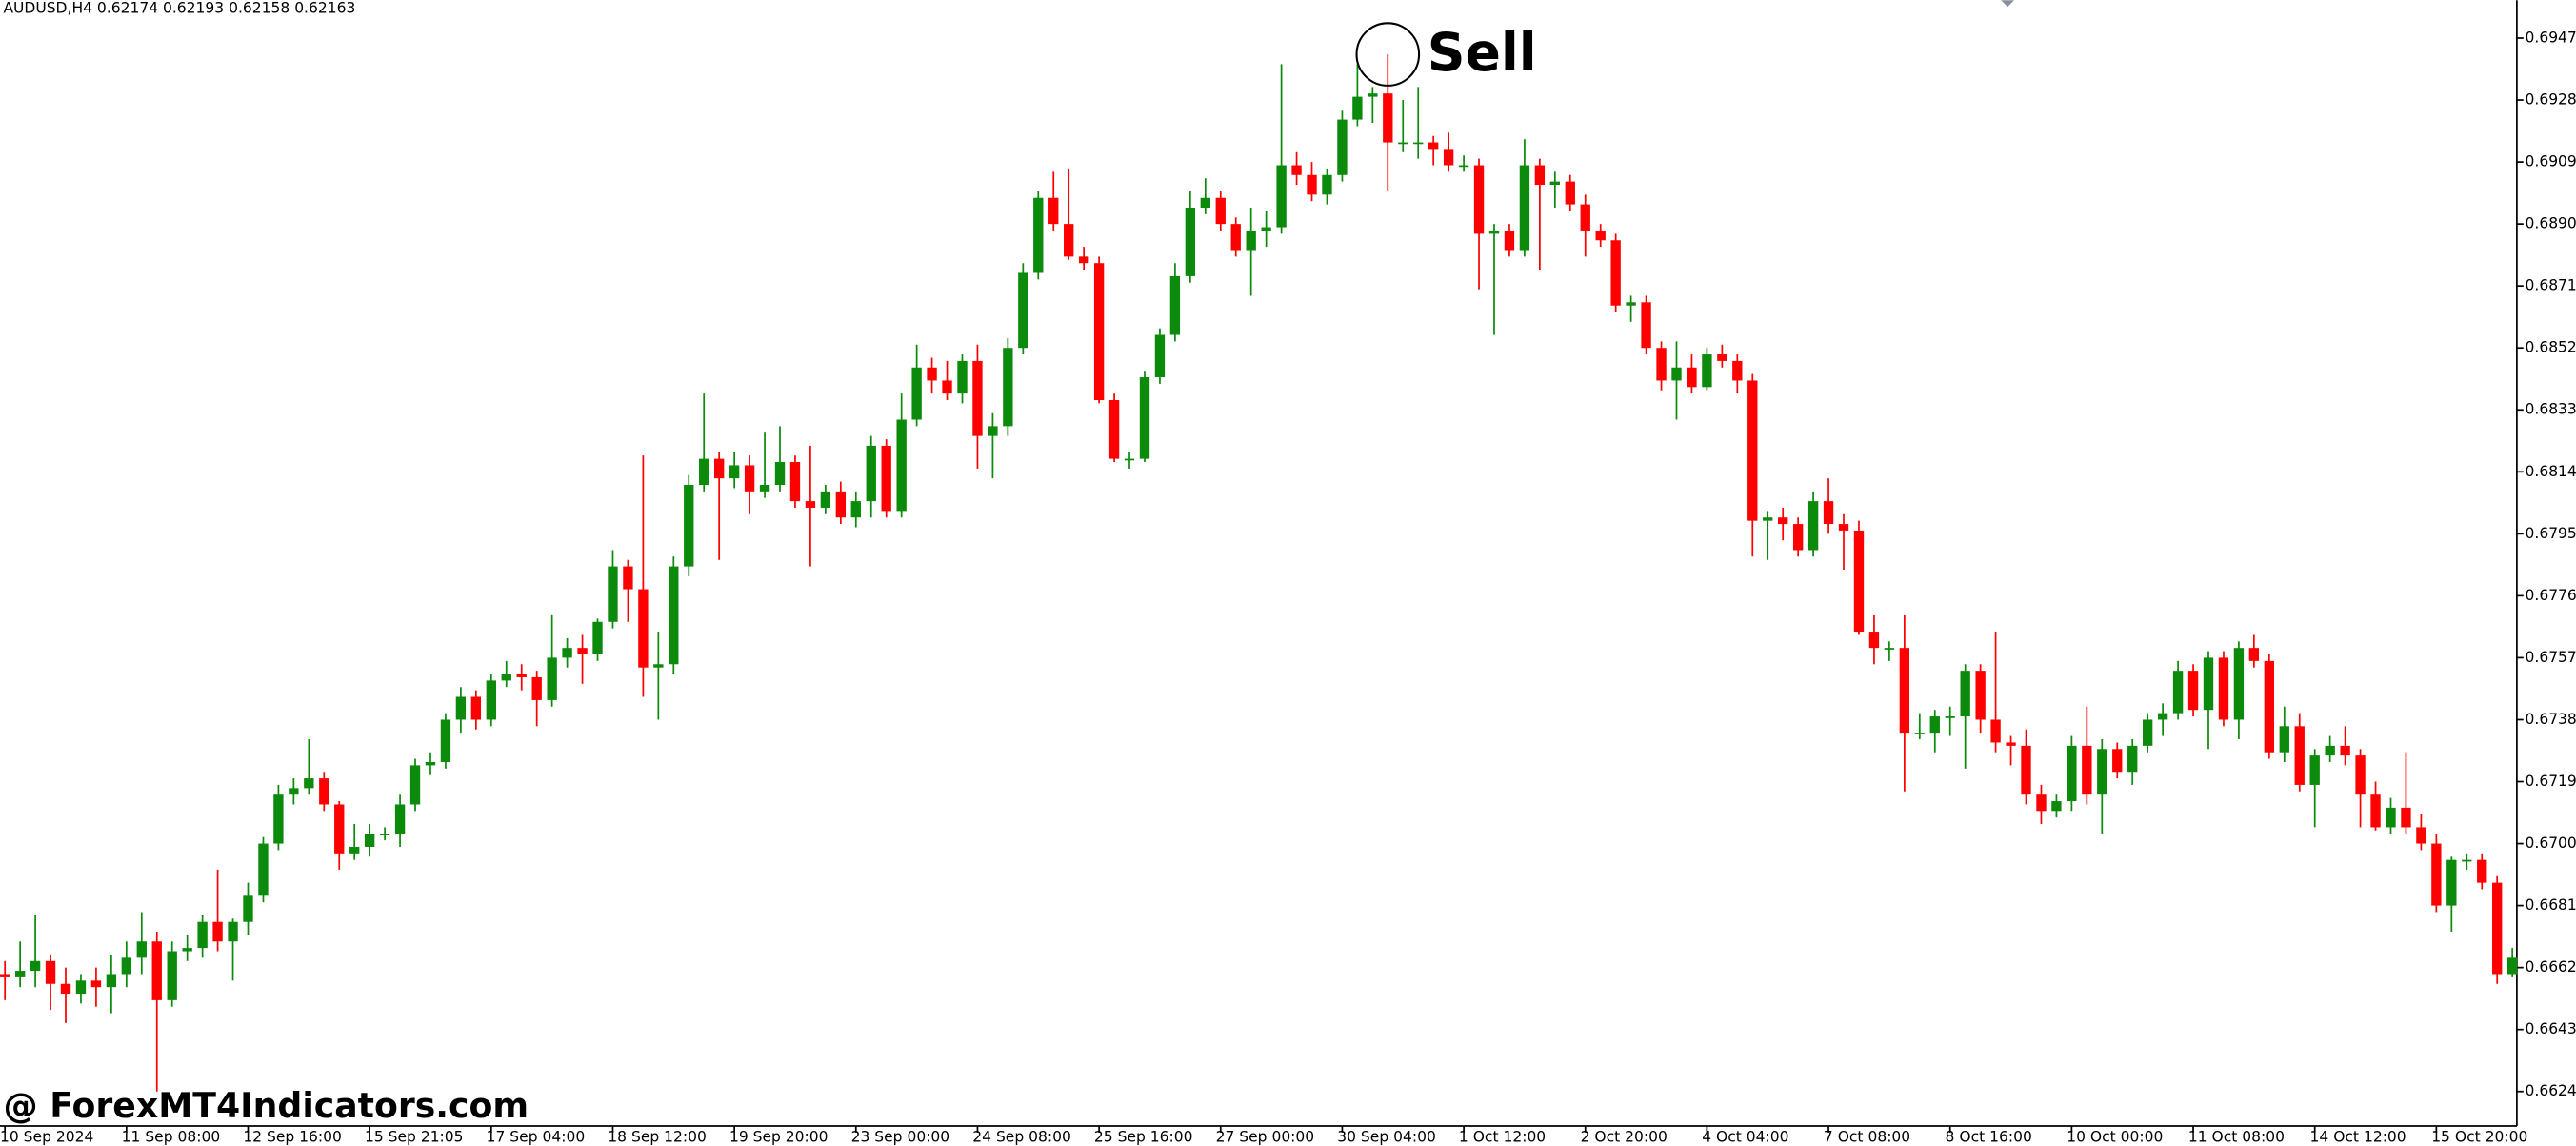  What do you see at coordinates (415, 1137) in the screenshot?
I see `x-tick-label: 15 Sep 21:05` at bounding box center [415, 1137].